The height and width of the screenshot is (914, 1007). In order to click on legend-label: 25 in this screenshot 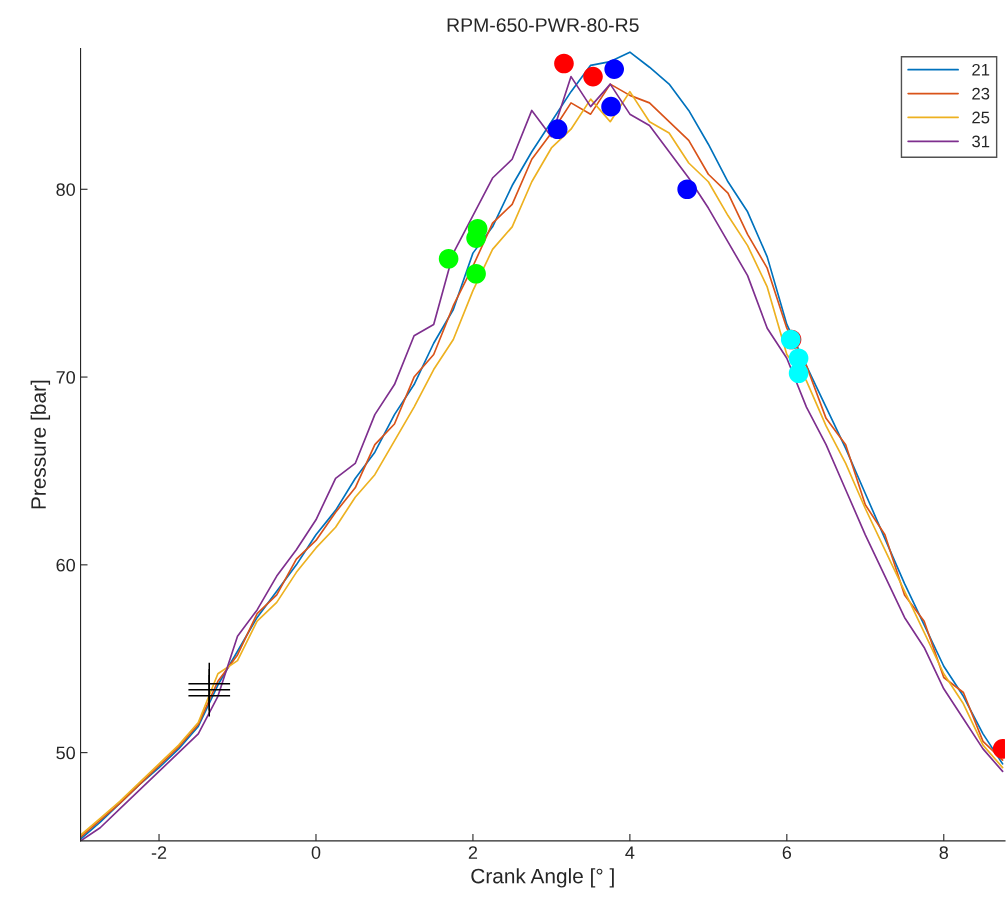, I will do `click(981, 117)`.